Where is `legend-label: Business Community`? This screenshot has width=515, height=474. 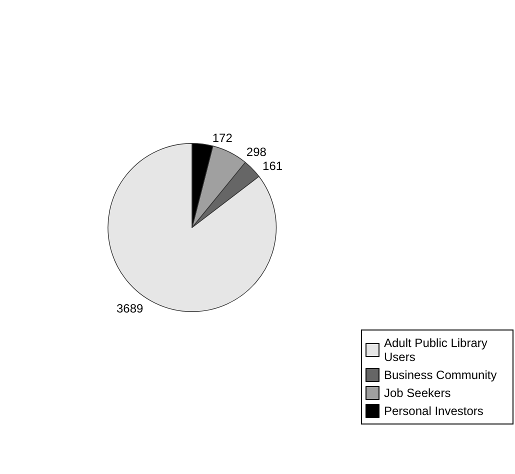
legend-label: Business Community is located at coordinates (440, 375).